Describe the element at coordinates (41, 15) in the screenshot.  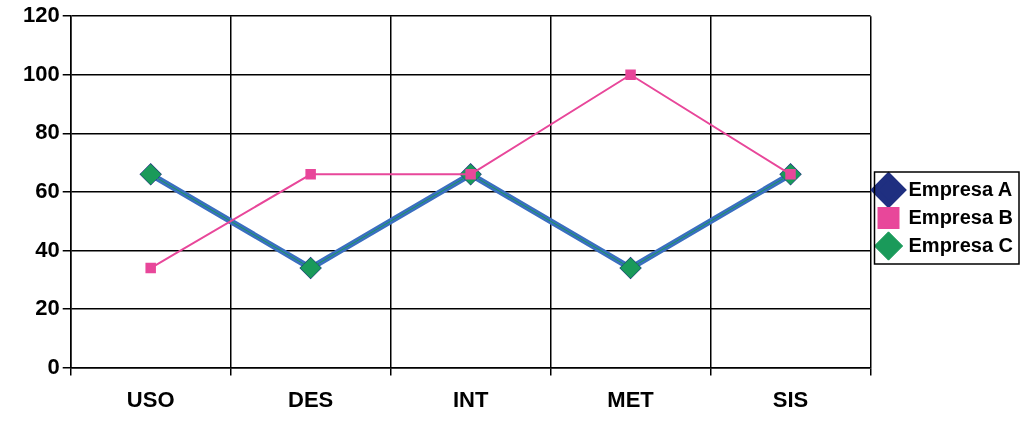
I see `y-tick-label: 120` at that location.